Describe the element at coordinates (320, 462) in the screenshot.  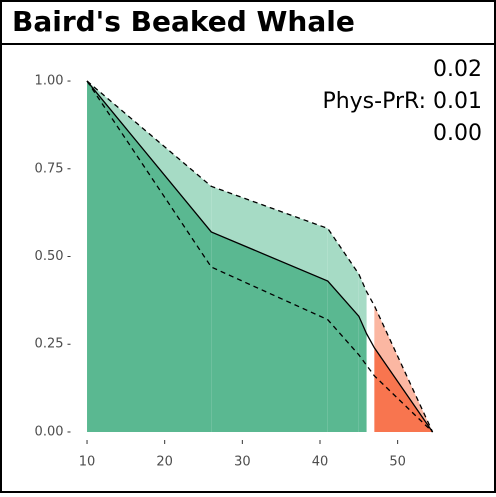
I see `x-tick-label: 40` at that location.